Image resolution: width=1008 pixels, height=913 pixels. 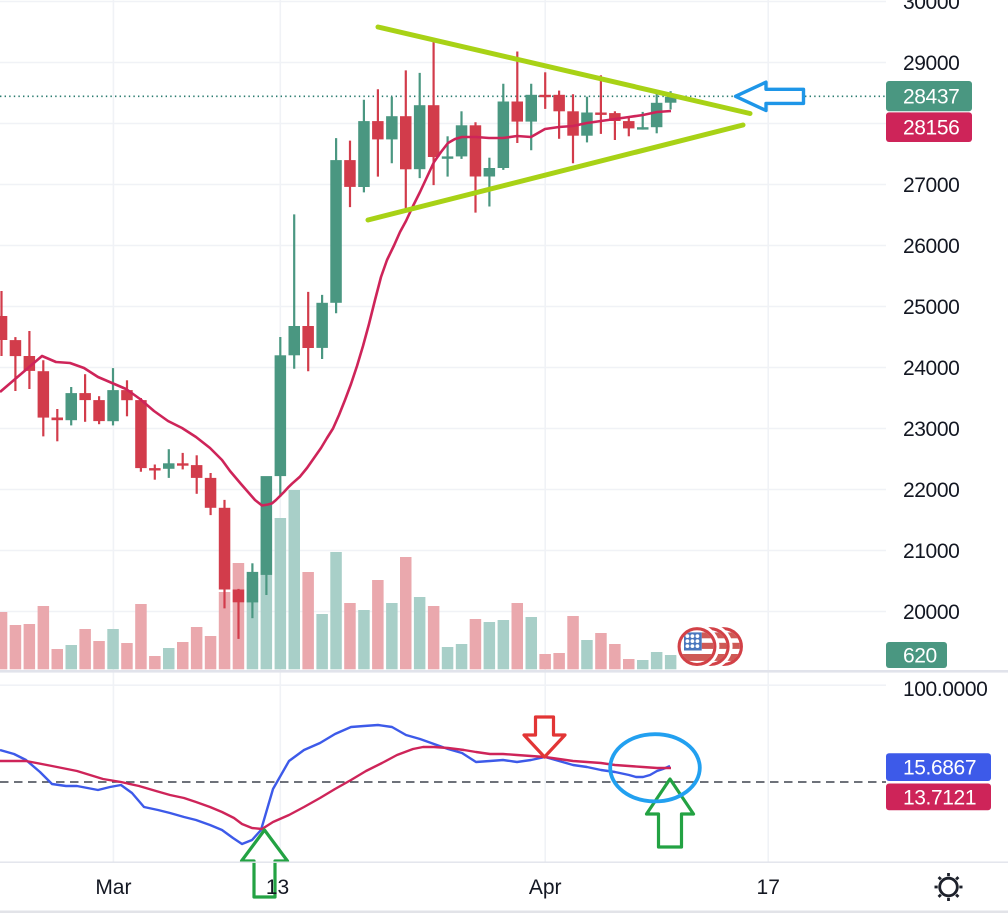 I want to click on svg-text: Apr, so click(x=545, y=887).